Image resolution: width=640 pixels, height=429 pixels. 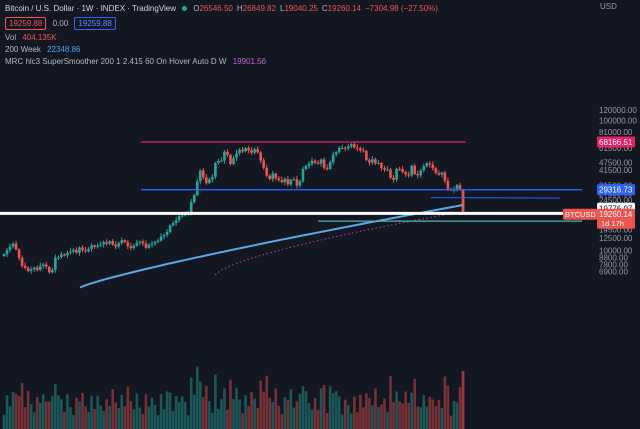 I want to click on ma-value: 22348.86, so click(x=64, y=49).